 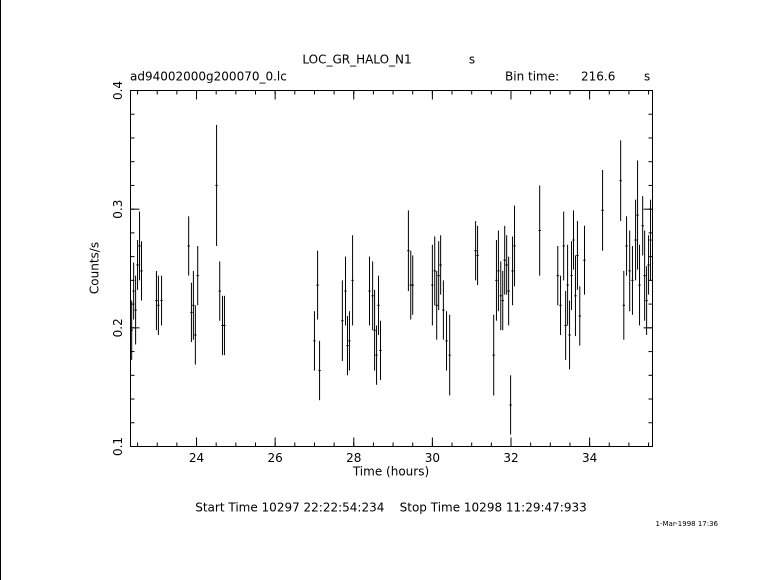 What do you see at coordinates (390, 472) in the screenshot?
I see `x-axis-label: Time (hours)` at bounding box center [390, 472].